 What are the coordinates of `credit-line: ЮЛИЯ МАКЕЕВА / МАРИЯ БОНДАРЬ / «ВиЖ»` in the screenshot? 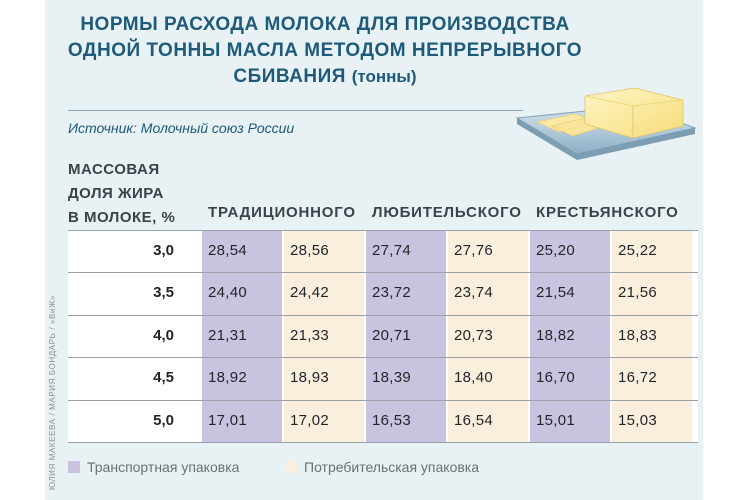 It's located at (52, 392).